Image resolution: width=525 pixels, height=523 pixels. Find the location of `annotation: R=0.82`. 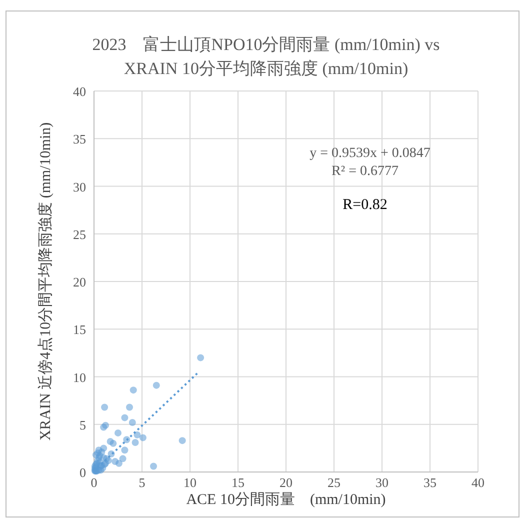

annotation: R=0.82 is located at coordinates (365, 205).